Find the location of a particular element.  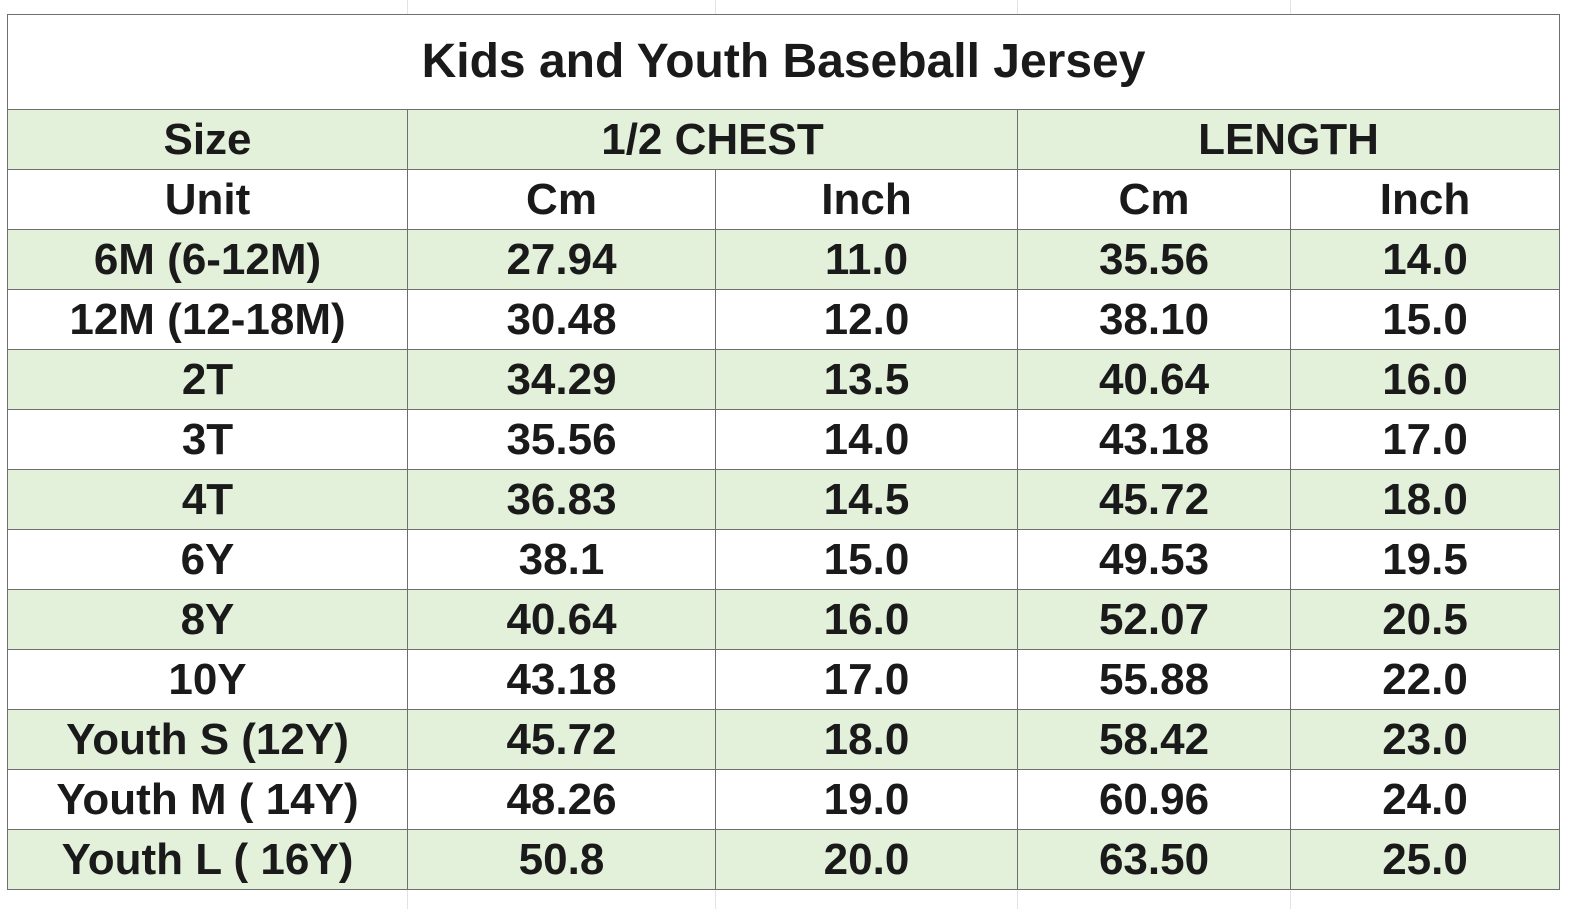

table-row: 2T 34.29 13.5 40.64 16.0 is located at coordinates (784, 379).